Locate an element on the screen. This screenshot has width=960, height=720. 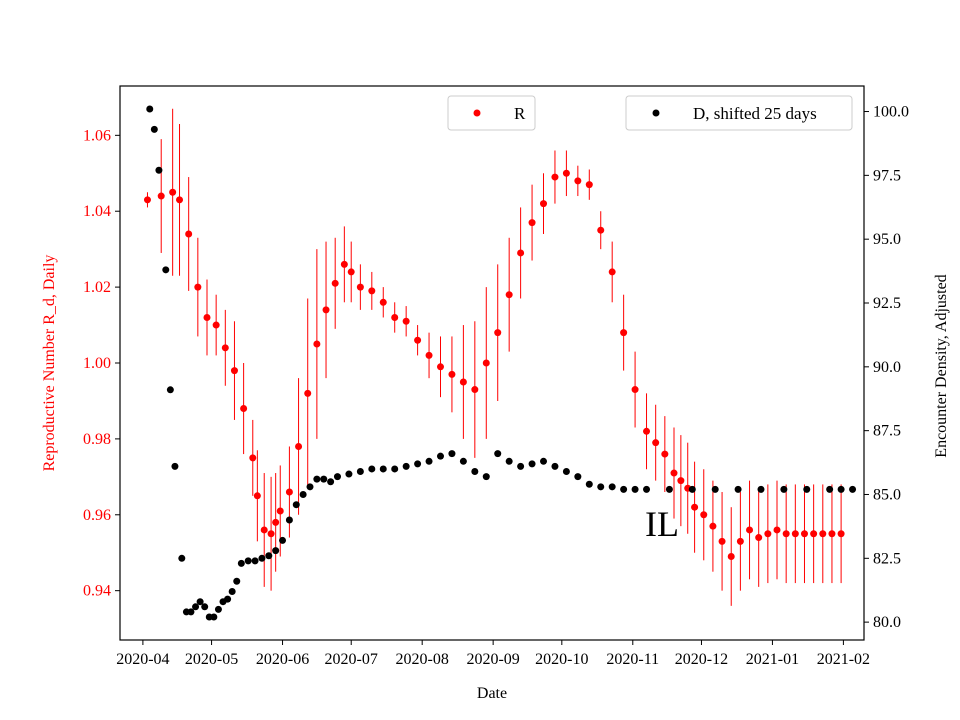
x-tick-label: 2021-02 is located at coordinates (843, 659).